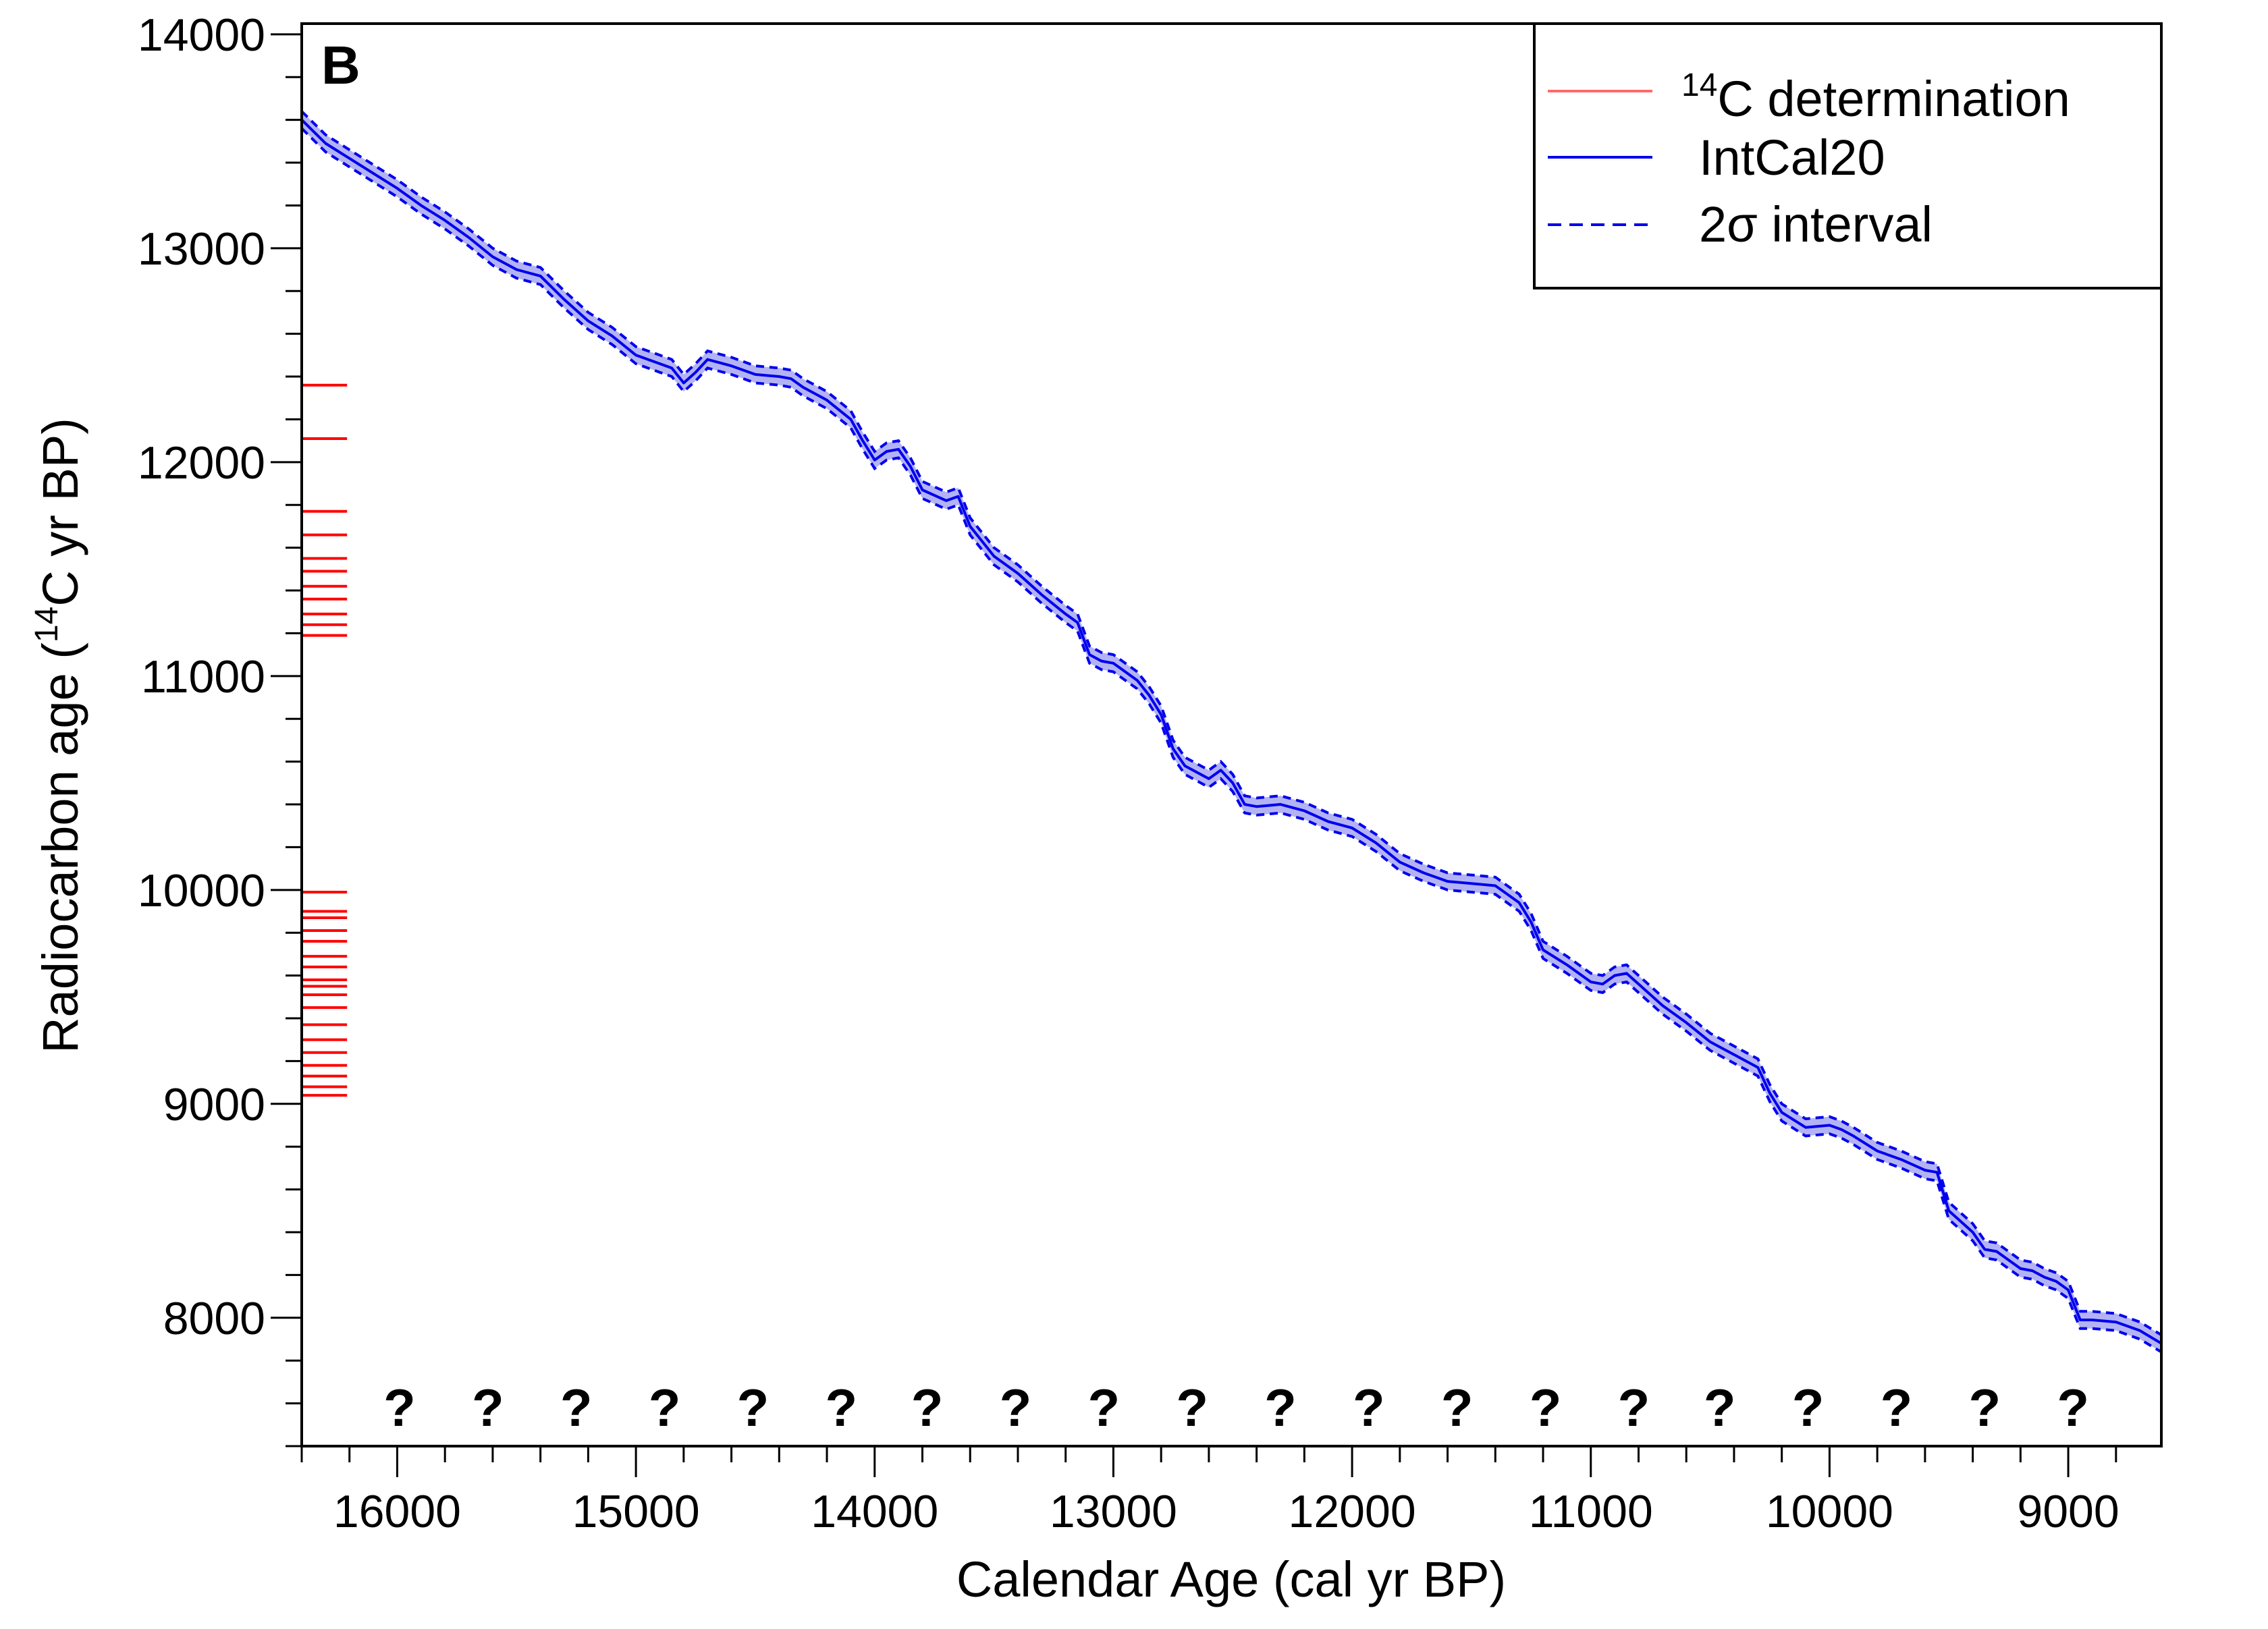  What do you see at coordinates (201, 249) in the screenshot?
I see `y-tick-label: 13000` at bounding box center [201, 249].